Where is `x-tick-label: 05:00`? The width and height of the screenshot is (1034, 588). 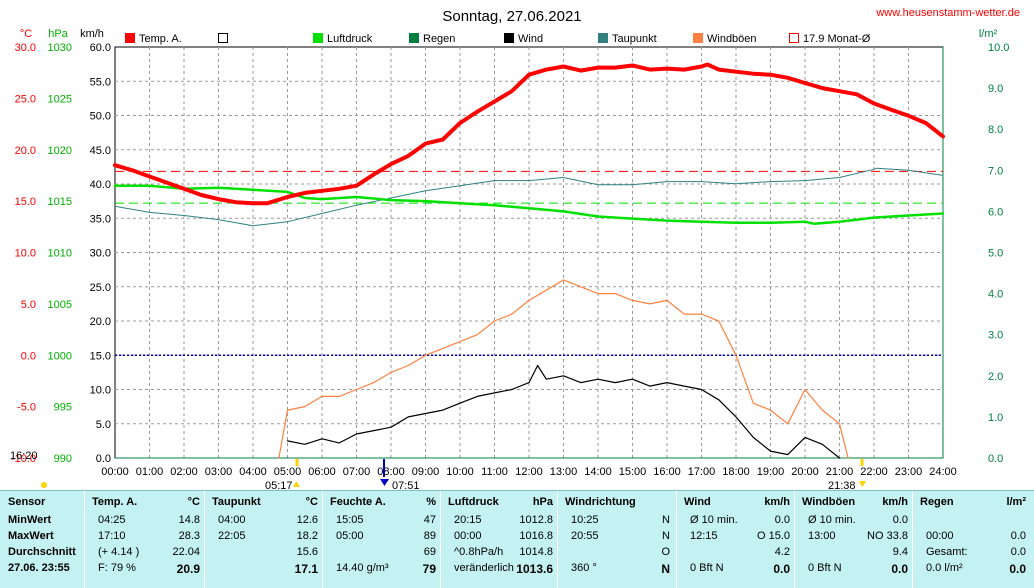 x-tick-label: 05:00 is located at coordinates (288, 472).